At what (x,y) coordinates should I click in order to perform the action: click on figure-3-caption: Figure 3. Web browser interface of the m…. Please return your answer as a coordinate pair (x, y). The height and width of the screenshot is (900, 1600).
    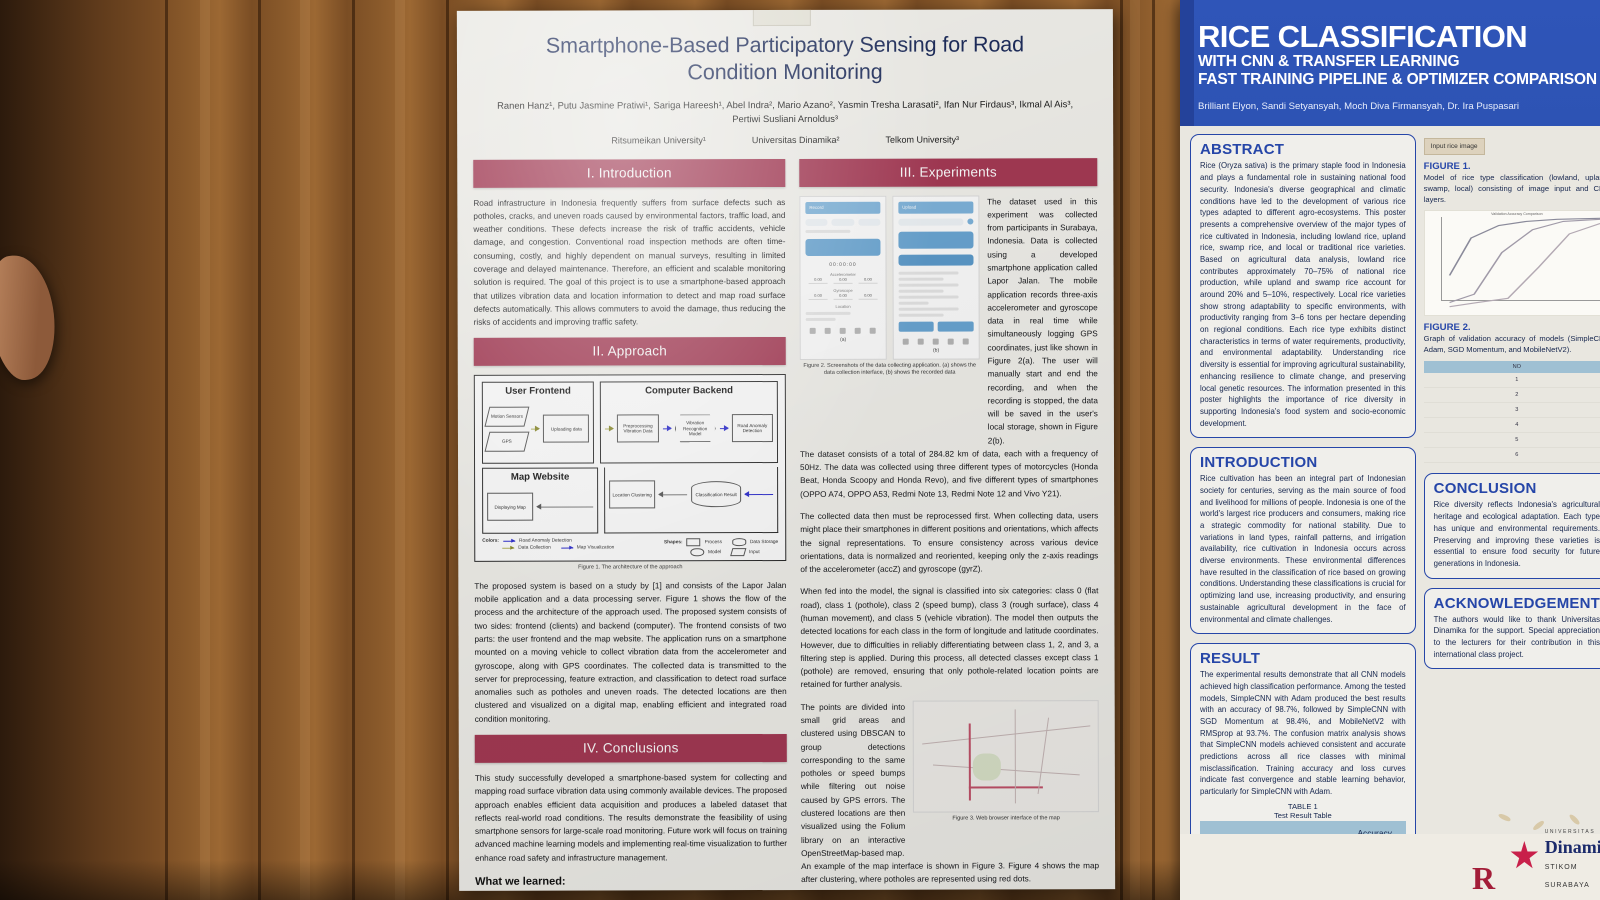
    Looking at the image, I should click on (1006, 818).